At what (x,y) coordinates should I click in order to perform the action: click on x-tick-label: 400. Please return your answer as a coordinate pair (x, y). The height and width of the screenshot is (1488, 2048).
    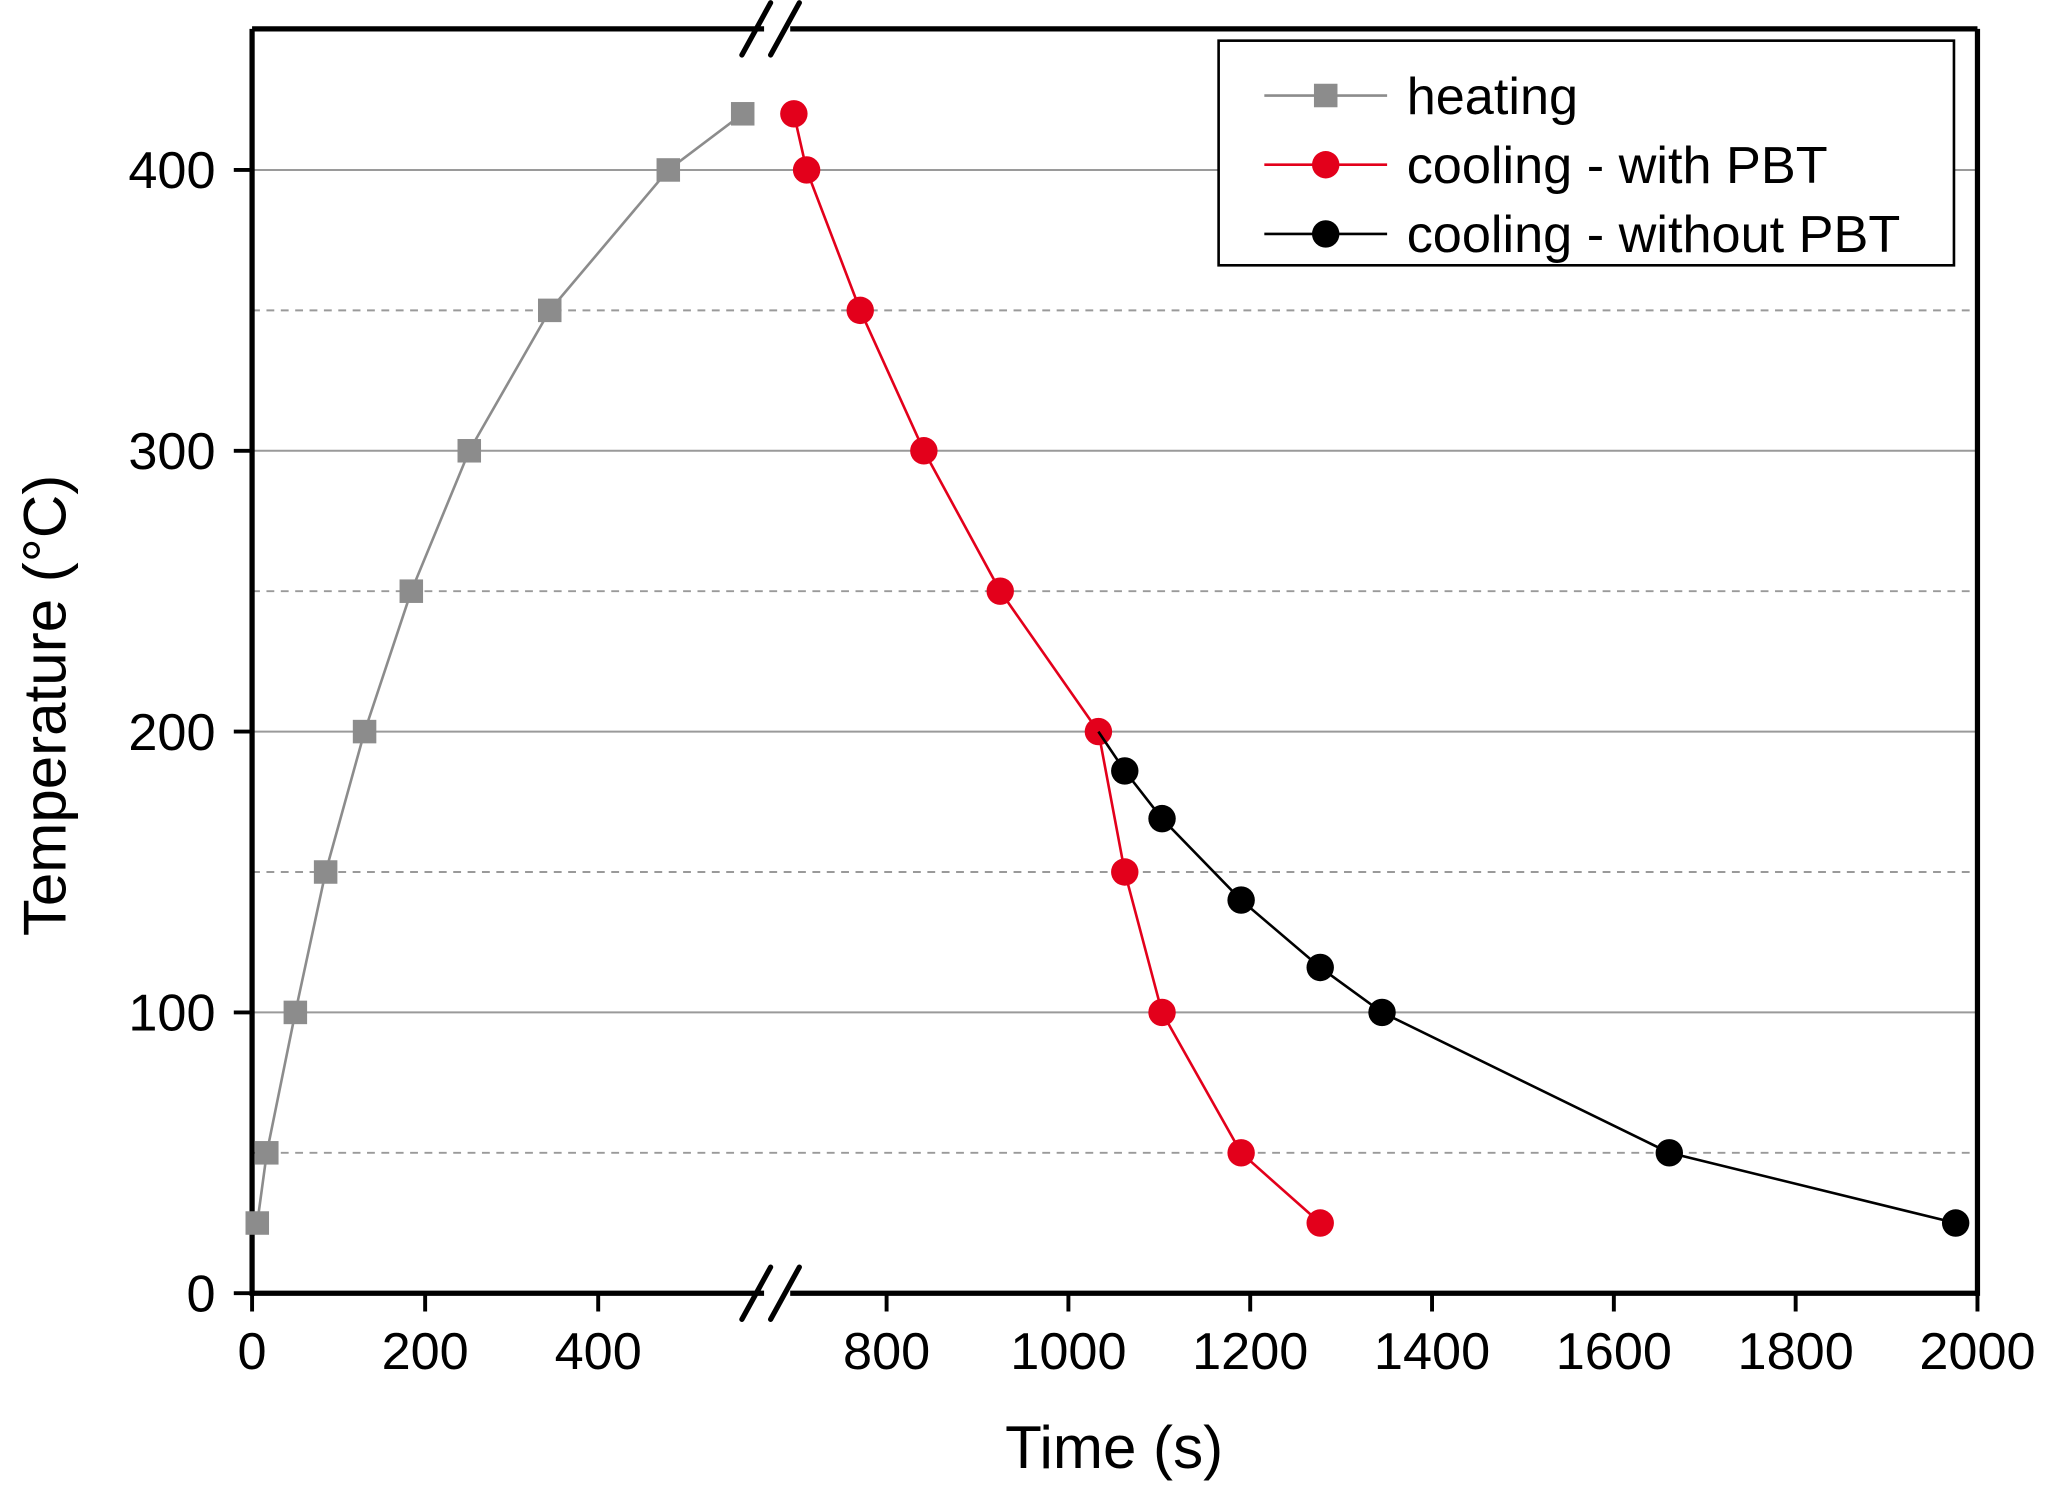
    Looking at the image, I should click on (598, 1352).